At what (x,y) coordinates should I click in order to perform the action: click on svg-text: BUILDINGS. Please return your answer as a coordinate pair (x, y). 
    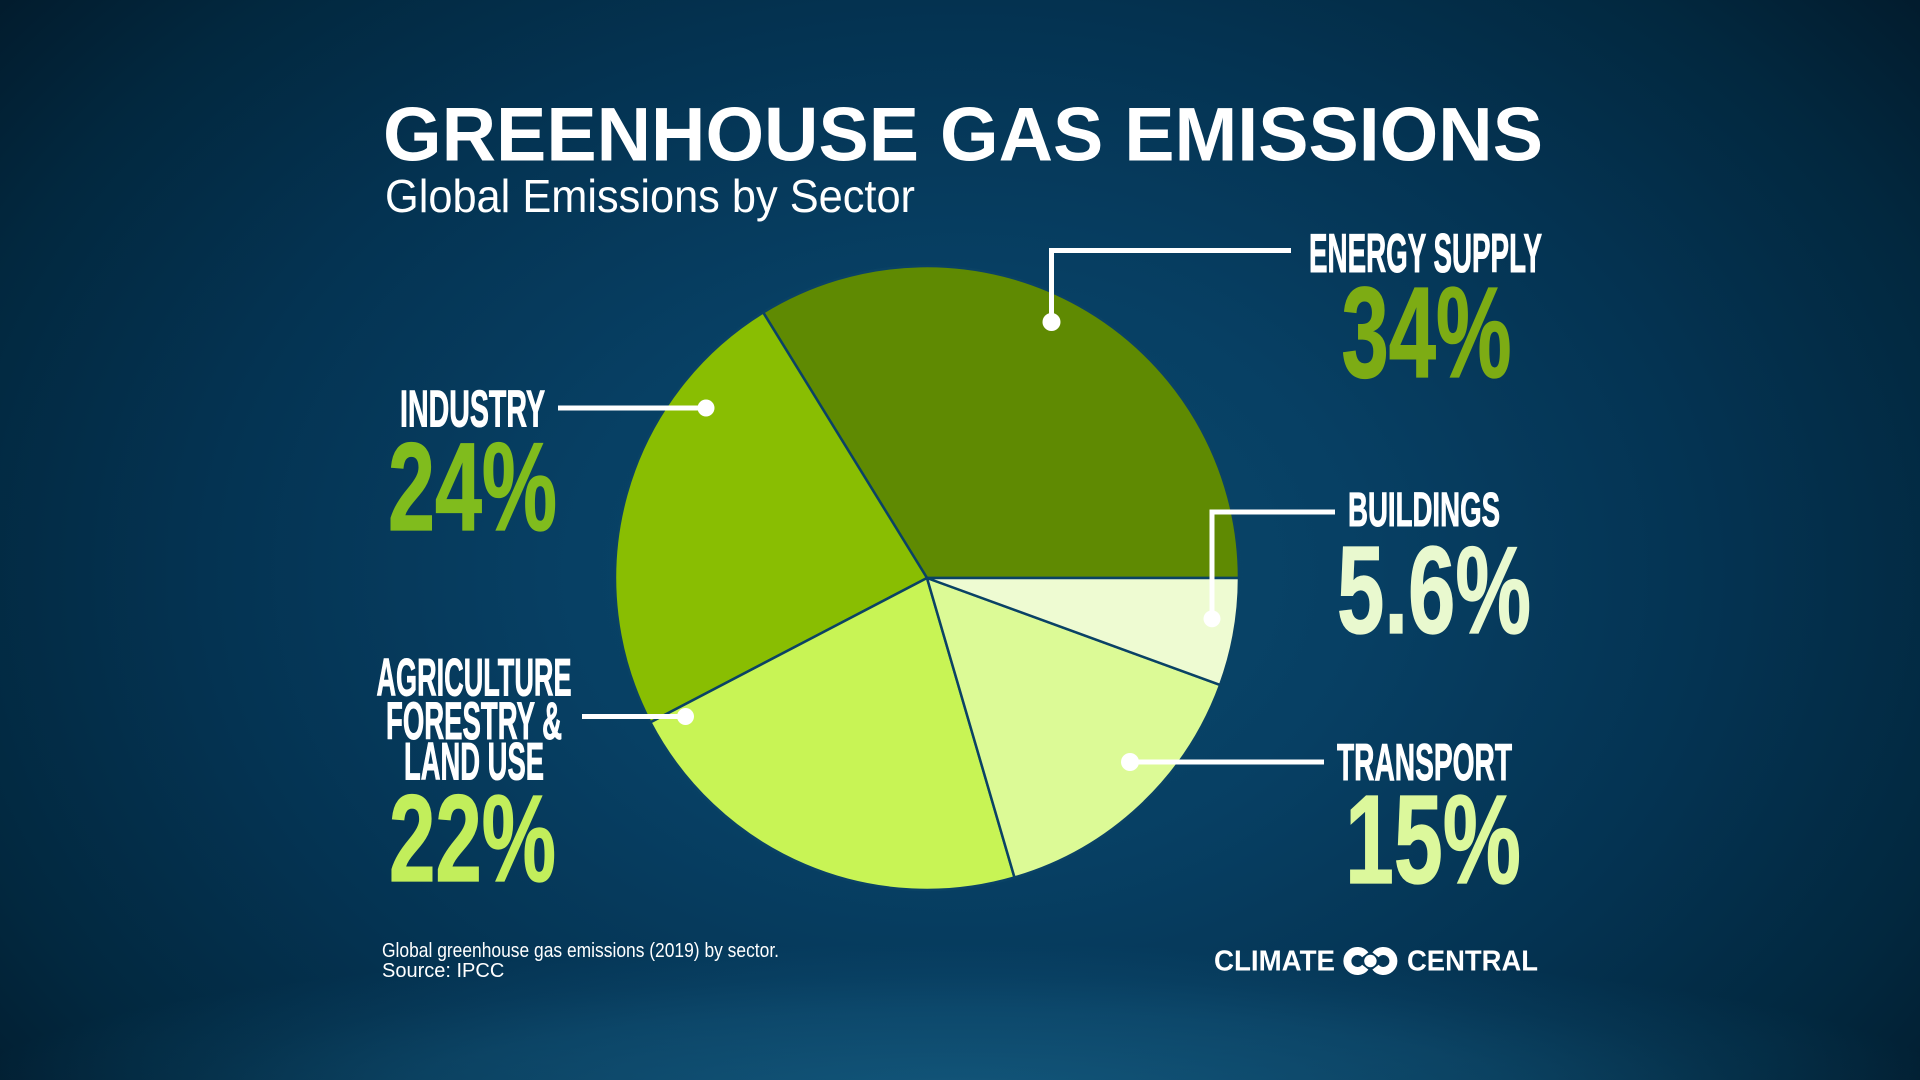
    Looking at the image, I should click on (1424, 510).